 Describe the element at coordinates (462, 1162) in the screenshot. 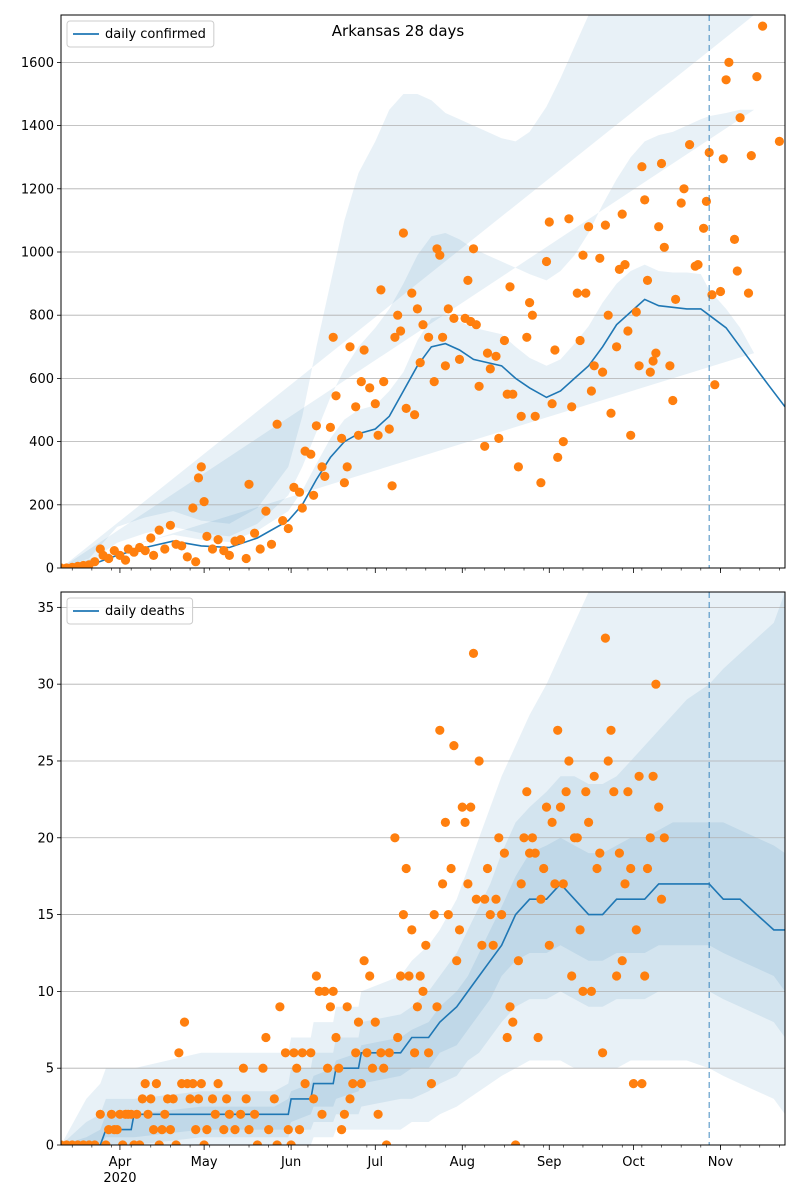

I see `x-tick-label-aug: Aug` at that location.